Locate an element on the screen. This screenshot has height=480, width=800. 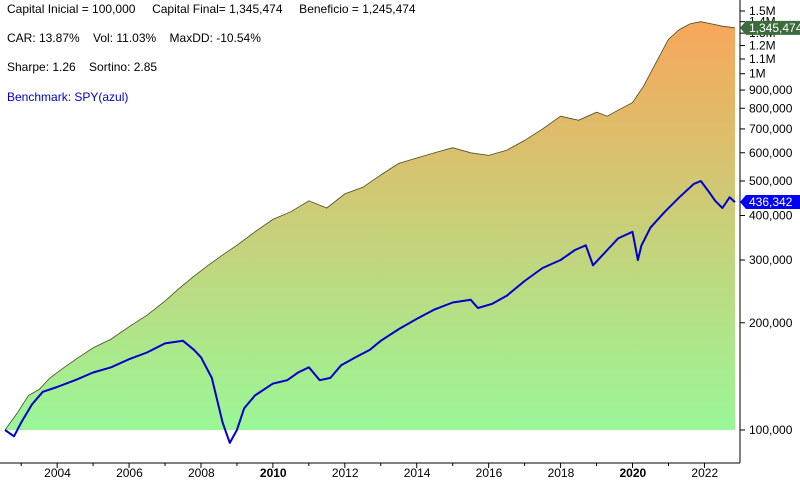
x-tick-label: 2010 is located at coordinates (273, 473).